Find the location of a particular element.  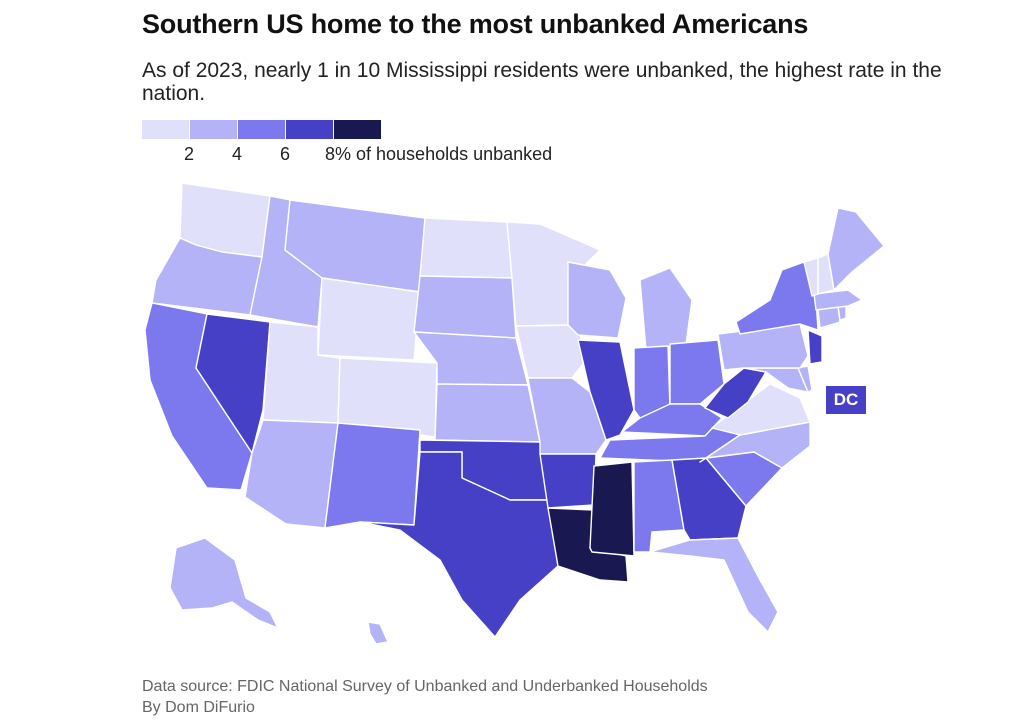

state-mi is located at coordinates (666, 309).